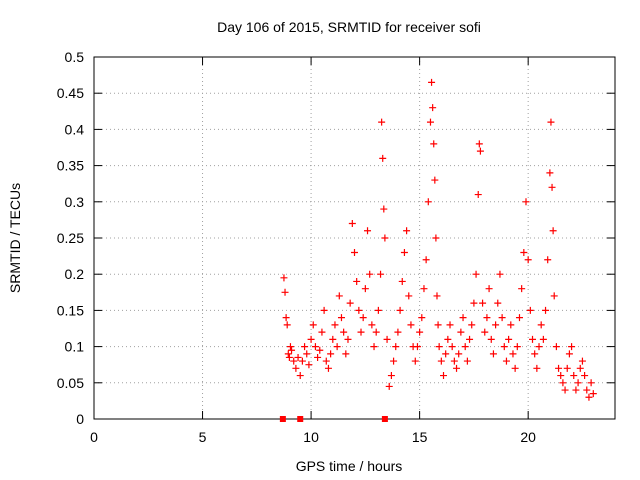 The image size is (640, 480). Describe the element at coordinates (94, 437) in the screenshot. I see `x-tick-label: 0` at that location.